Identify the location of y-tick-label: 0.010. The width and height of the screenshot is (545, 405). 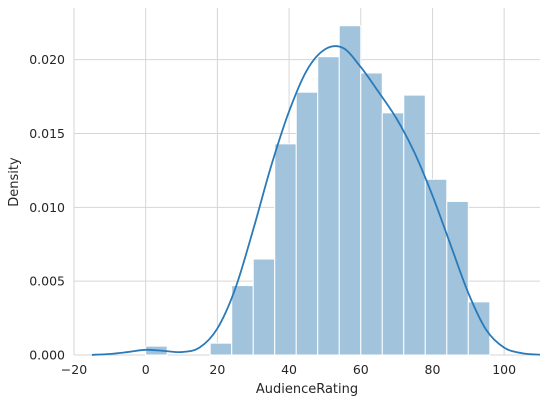
(47, 207).